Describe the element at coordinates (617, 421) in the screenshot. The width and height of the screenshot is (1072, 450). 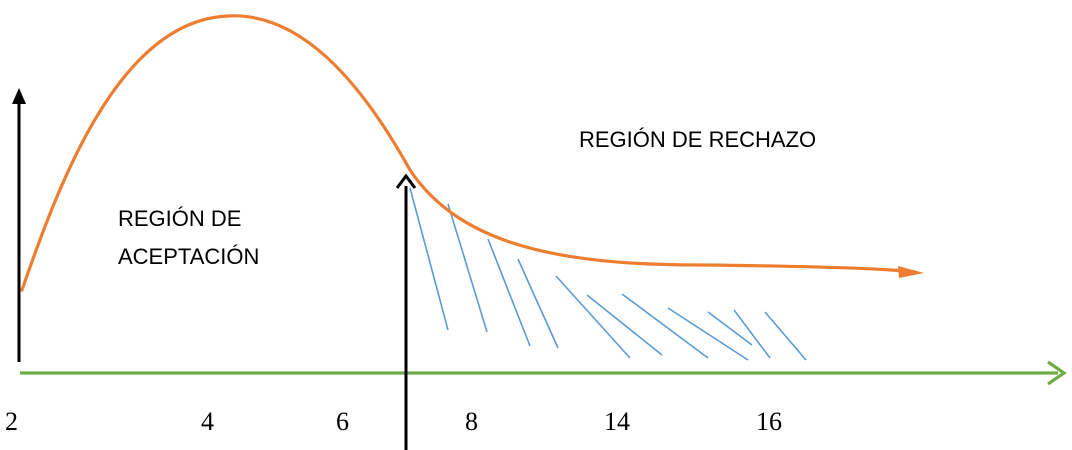
I see `x-tick-label: 14` at that location.